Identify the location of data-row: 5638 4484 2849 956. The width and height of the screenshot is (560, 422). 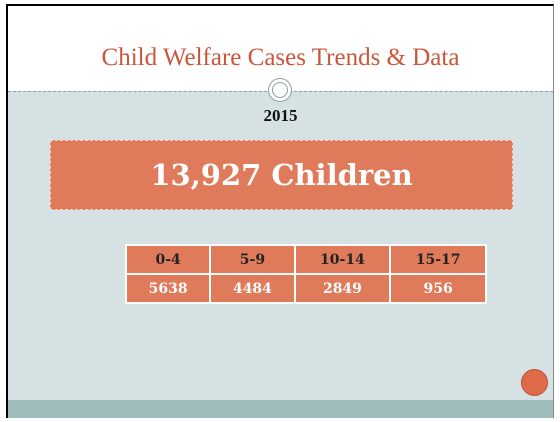
(305, 288).